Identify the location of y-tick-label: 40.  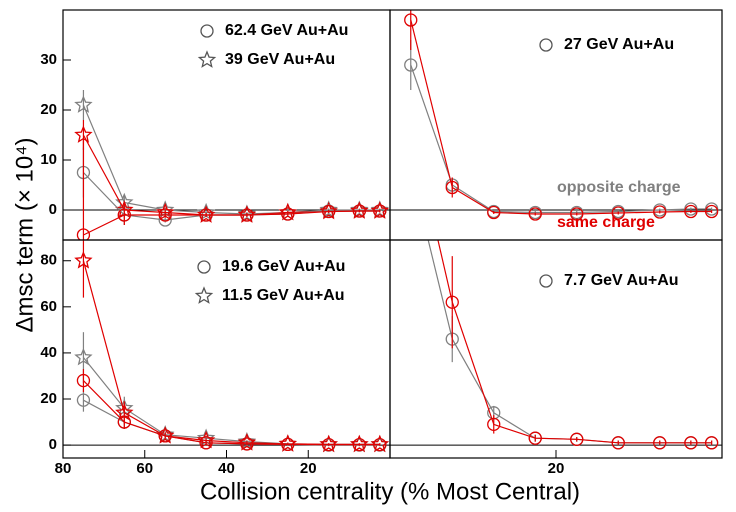
(48, 352).